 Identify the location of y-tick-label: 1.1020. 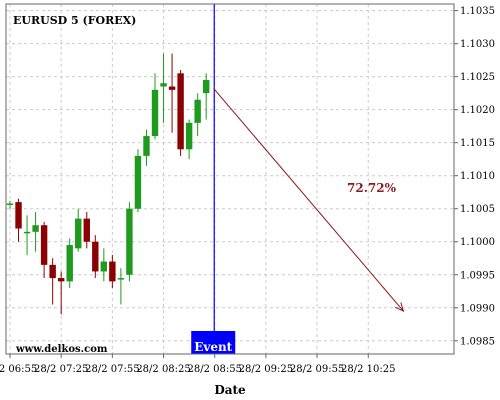
(477, 110).